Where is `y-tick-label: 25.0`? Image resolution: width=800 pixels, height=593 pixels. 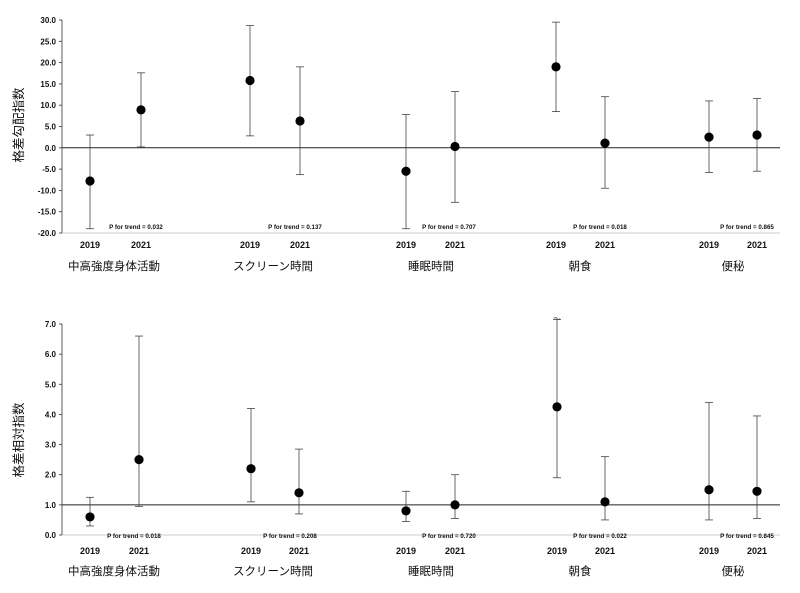 y-tick-label: 25.0 is located at coordinates (48, 41).